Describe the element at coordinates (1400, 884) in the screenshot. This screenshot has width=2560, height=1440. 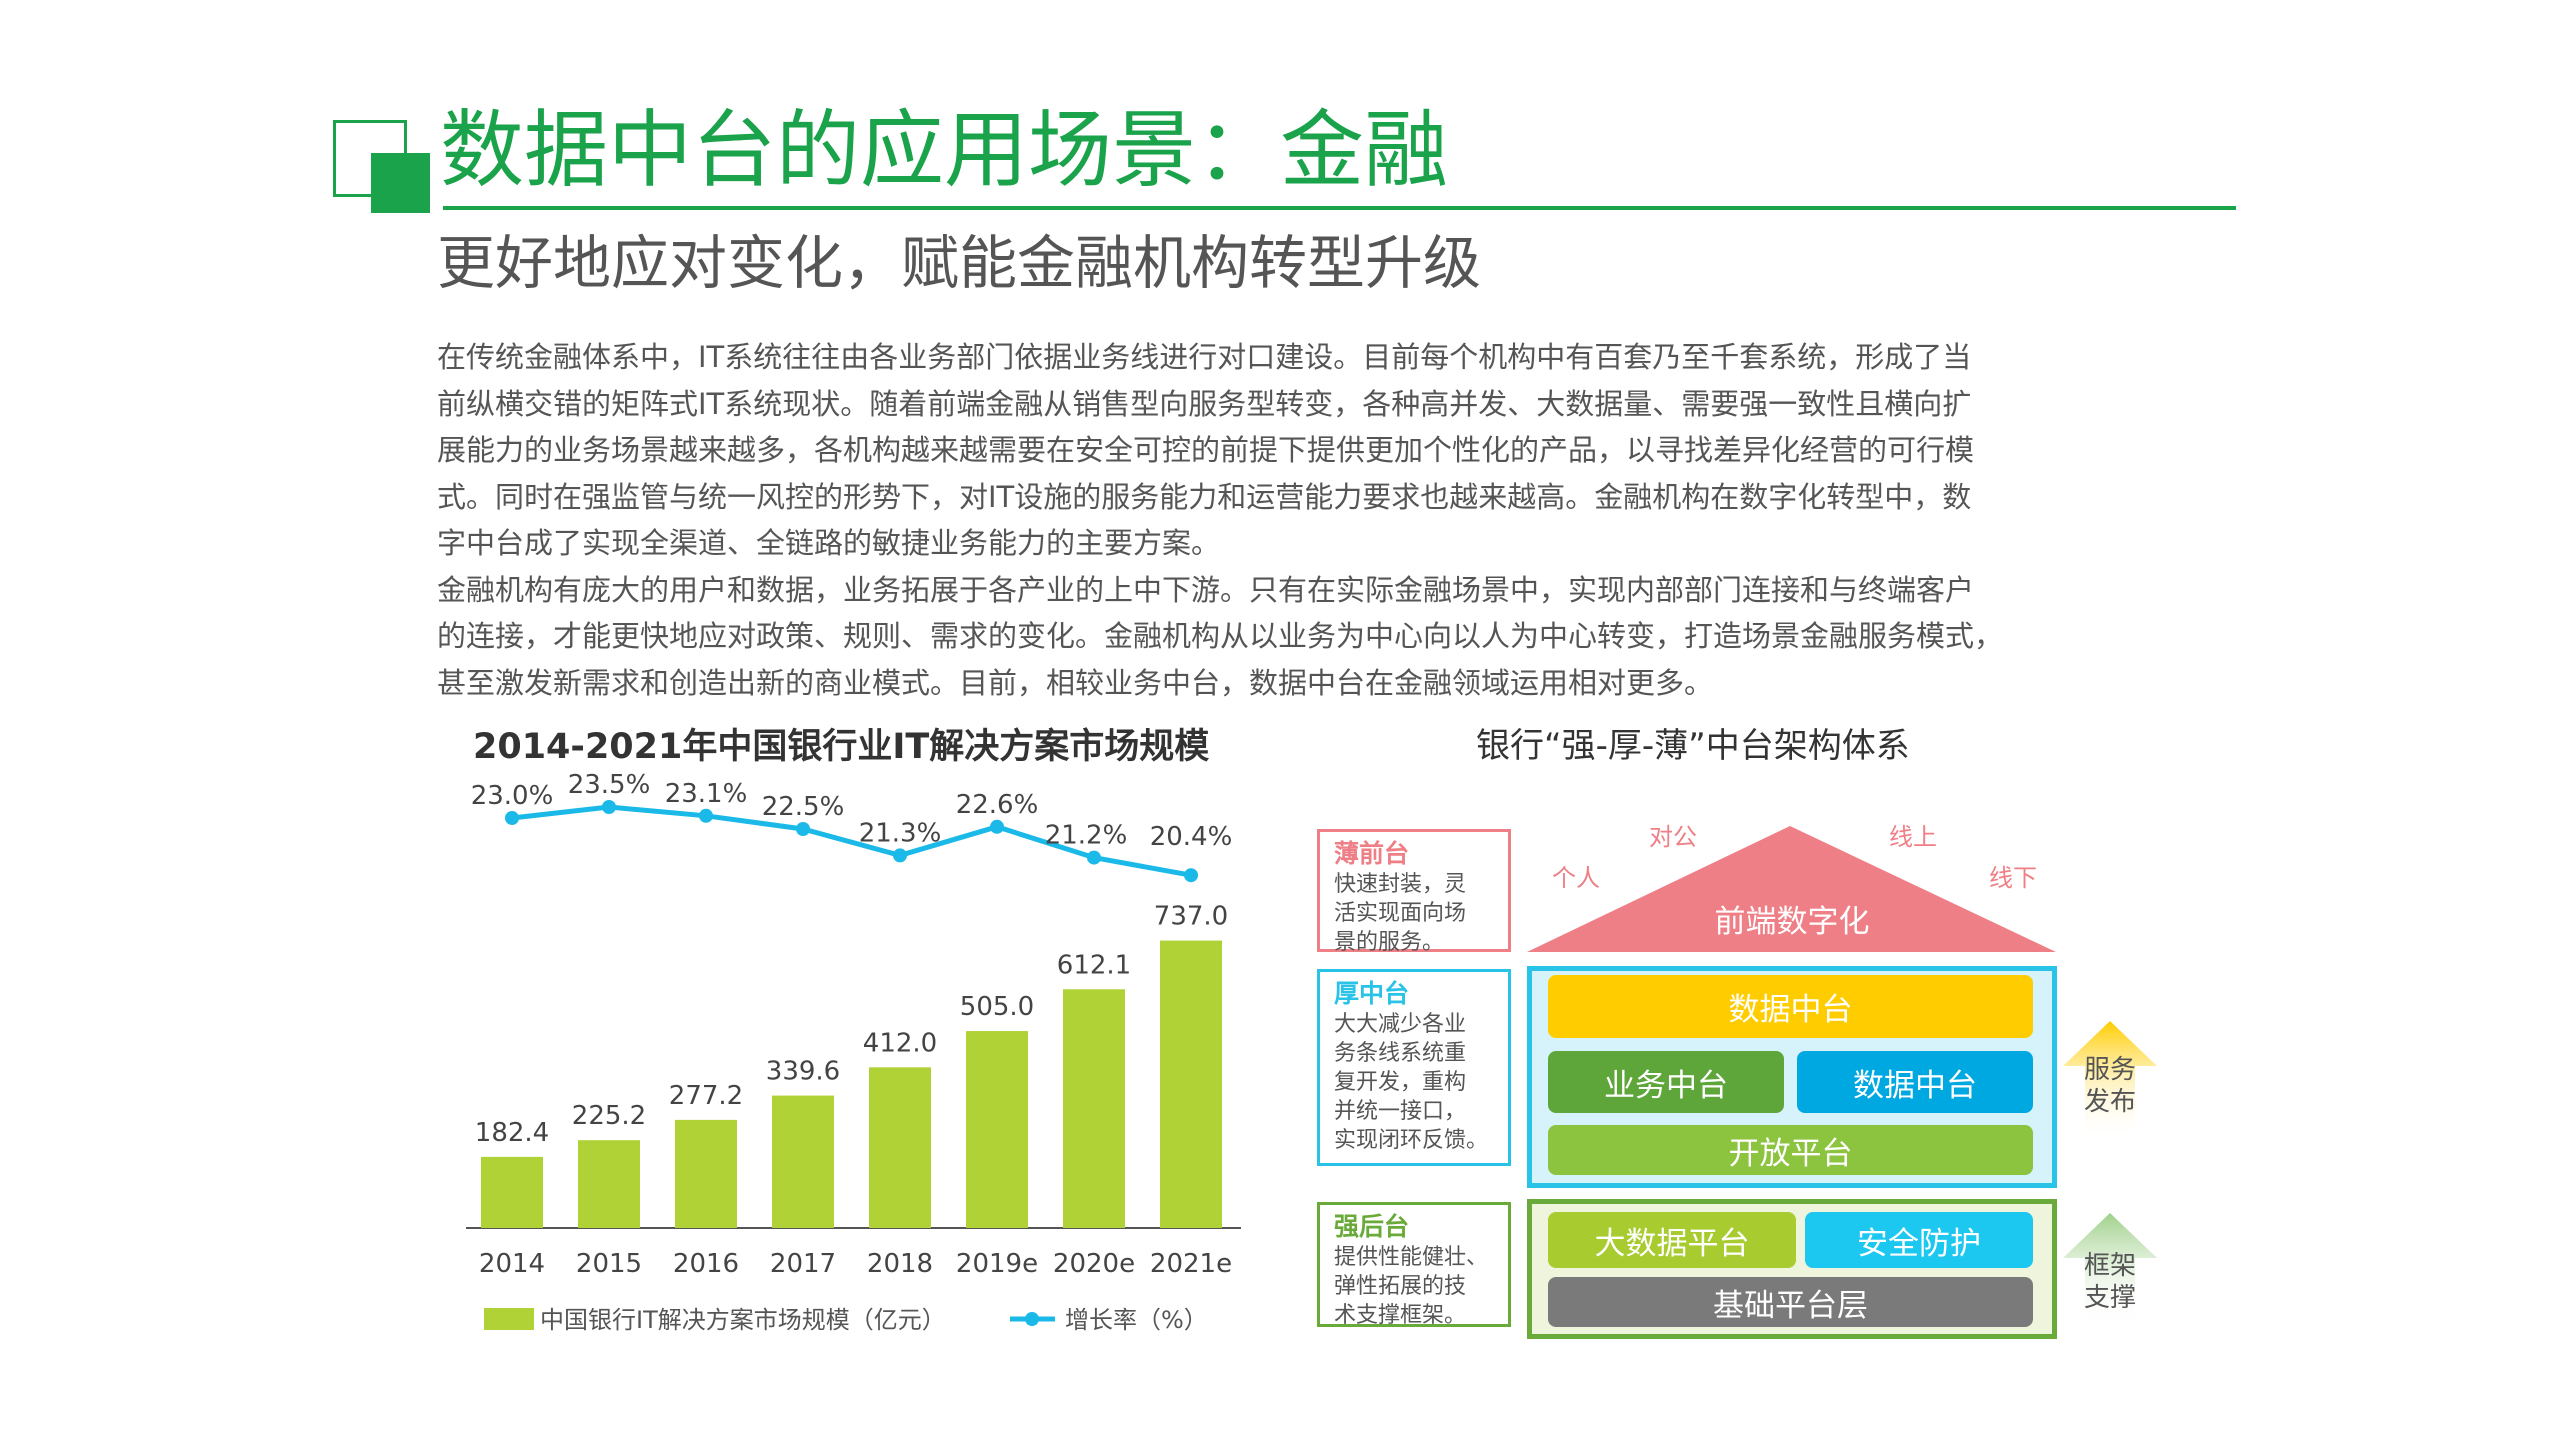
I see `desc-line: 快速封装，灵` at that location.